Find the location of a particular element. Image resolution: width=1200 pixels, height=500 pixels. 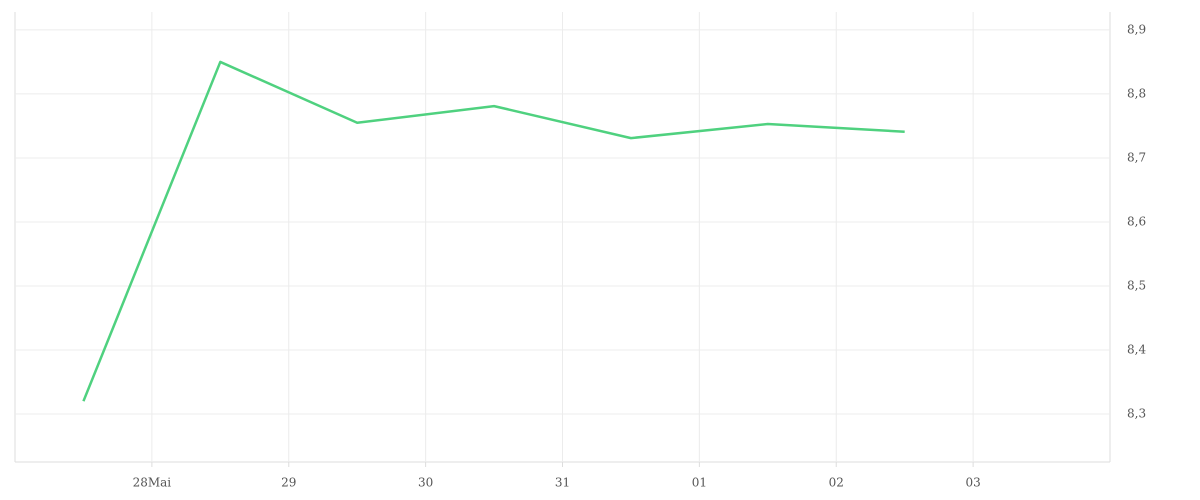

y-tick-label: 8,5 is located at coordinates (1136, 285).